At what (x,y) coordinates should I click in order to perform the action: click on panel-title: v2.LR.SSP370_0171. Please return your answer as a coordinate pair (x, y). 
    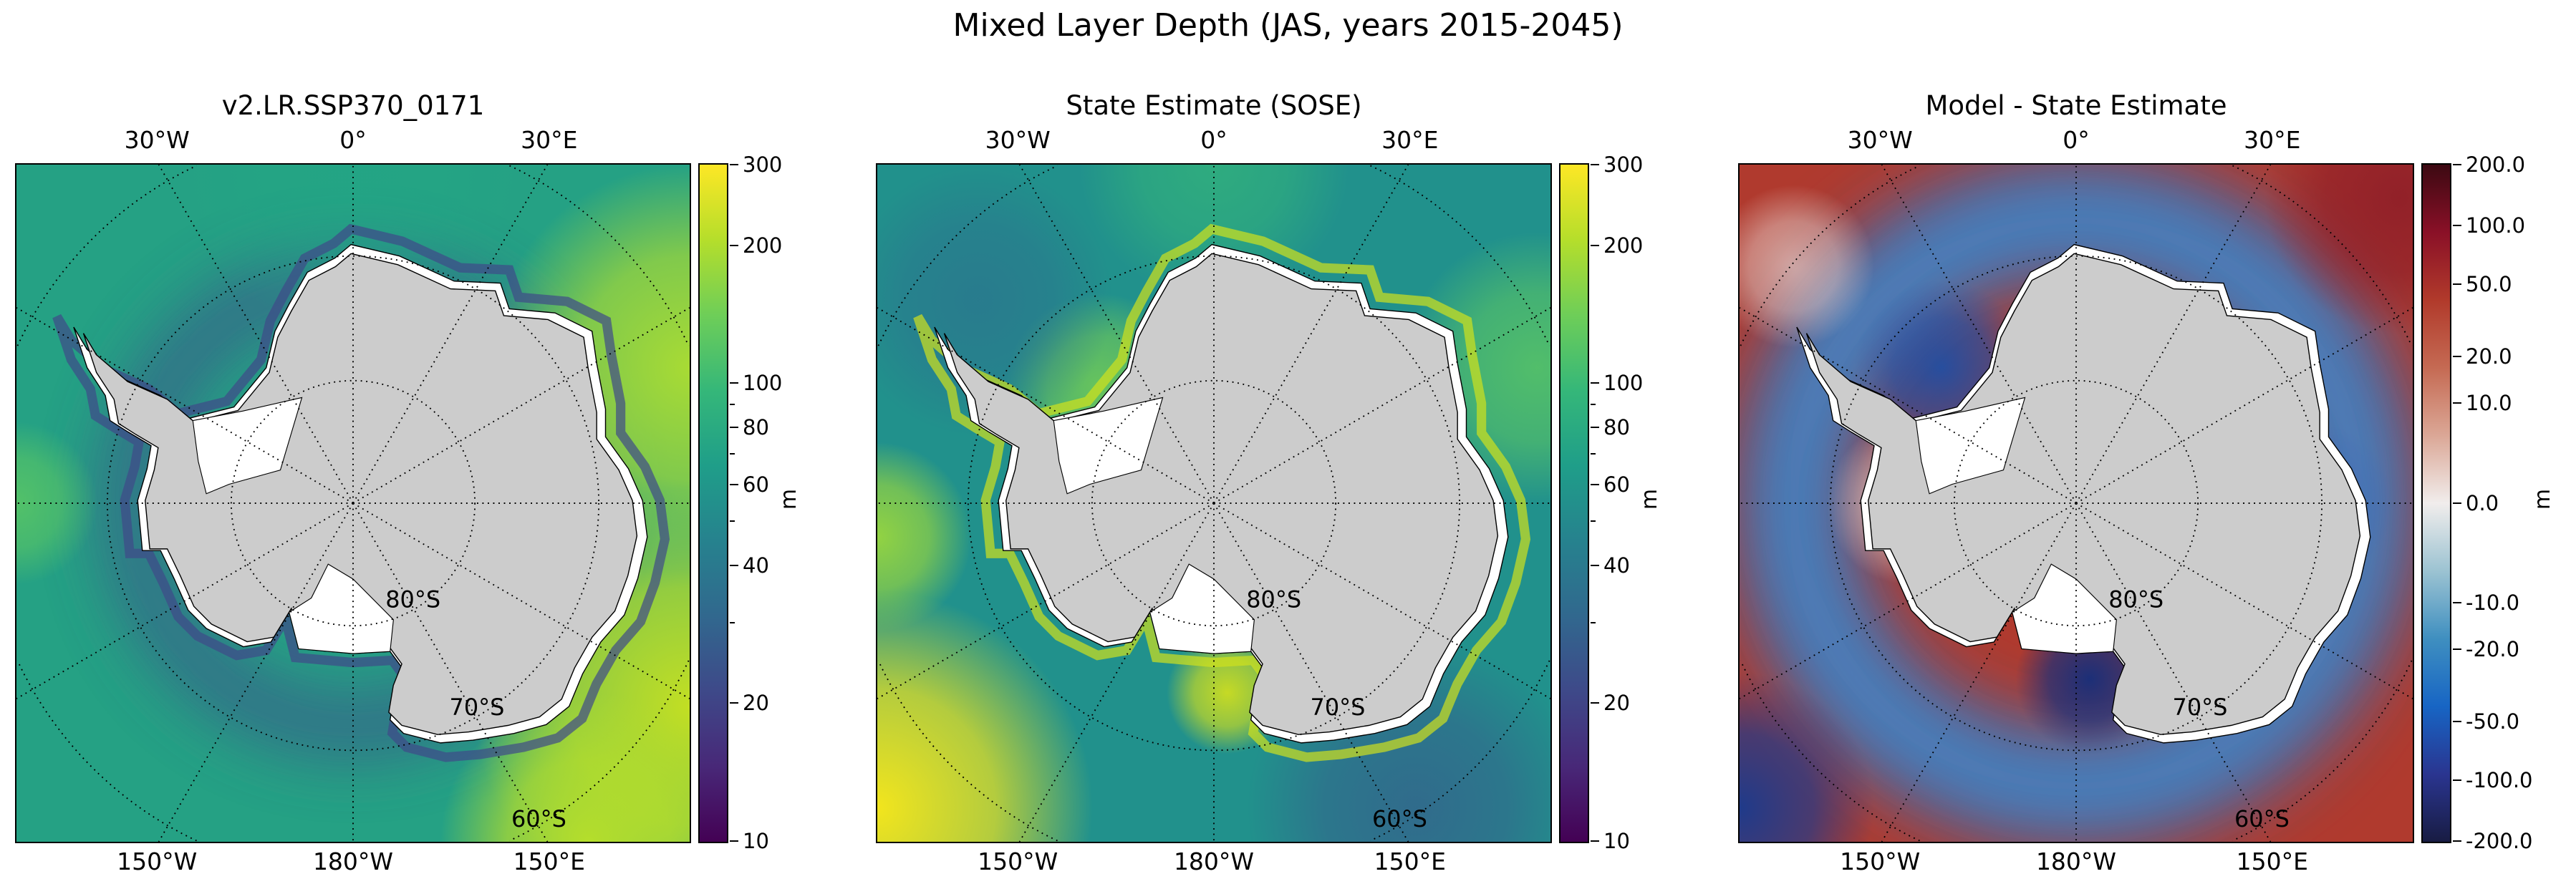
    Looking at the image, I should click on (353, 105).